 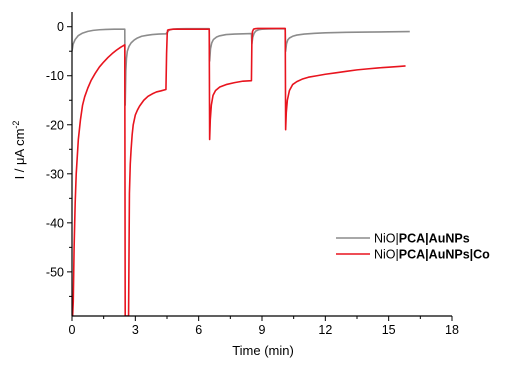 I want to click on y-tick-label: -50, so click(x=55, y=272).